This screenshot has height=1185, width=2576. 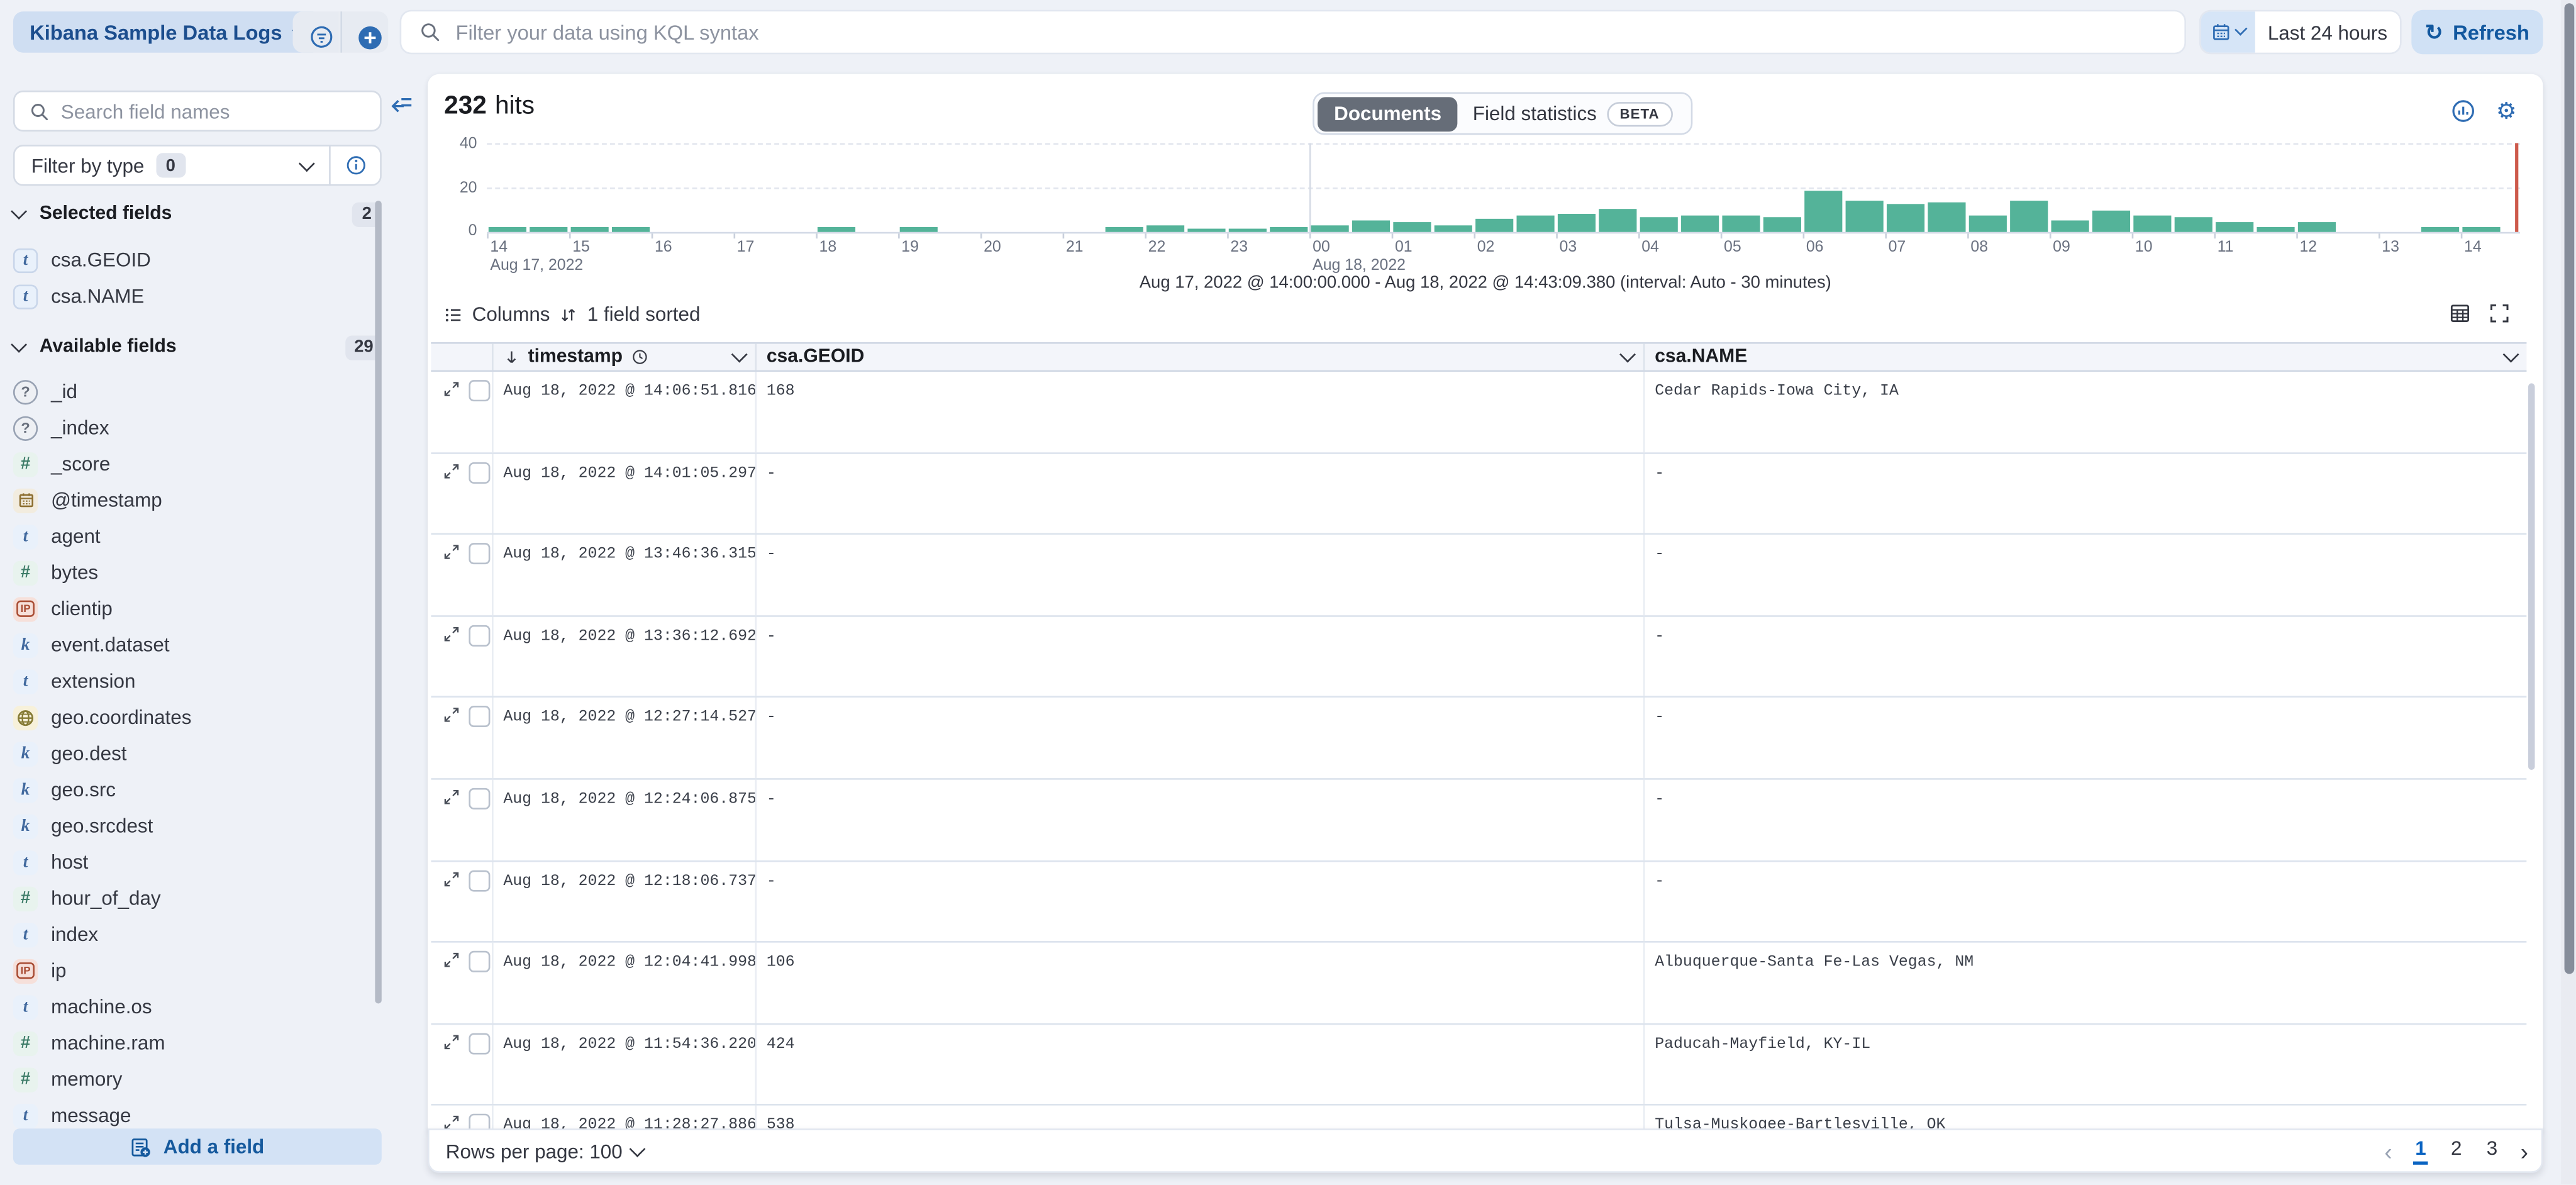 What do you see at coordinates (167, 32) in the screenshot?
I see `data-view-picker-button: Kibana Sample Data Logs` at bounding box center [167, 32].